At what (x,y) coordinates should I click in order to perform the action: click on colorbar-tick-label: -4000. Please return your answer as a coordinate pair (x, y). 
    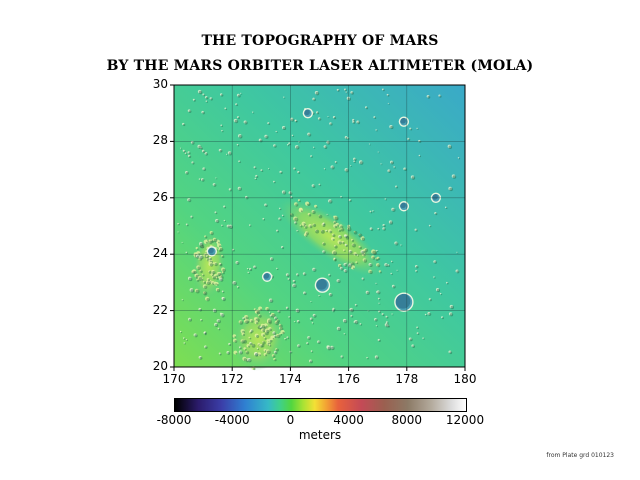
    Looking at the image, I should click on (232, 420).